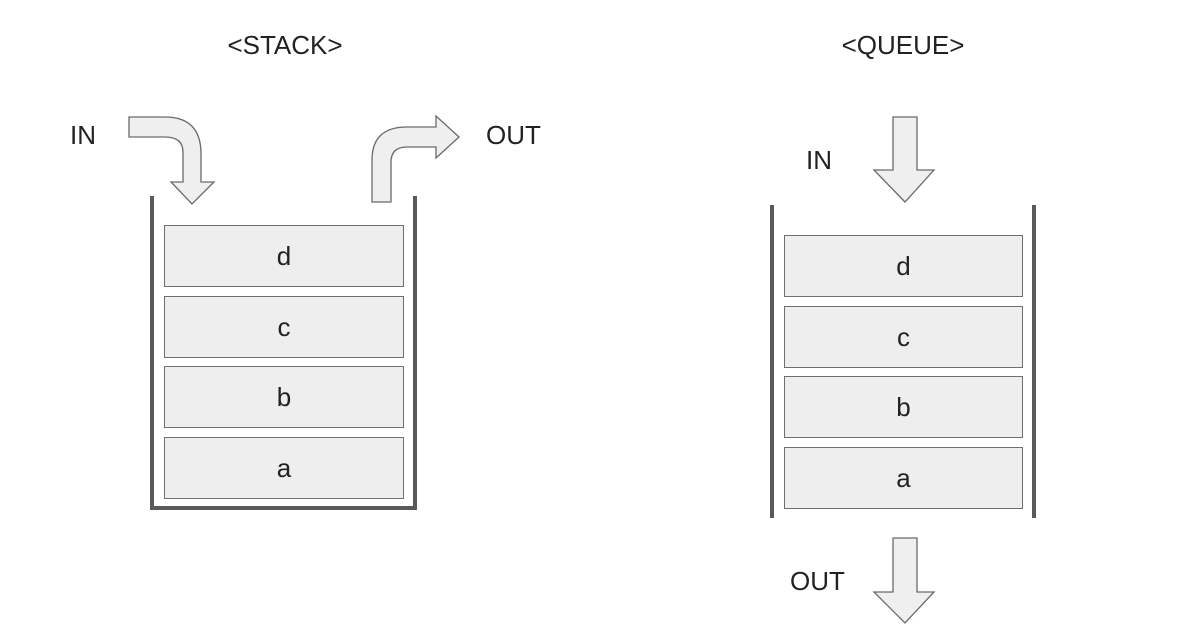  Describe the element at coordinates (903, 478) in the screenshot. I see `queue-item: a` at that location.